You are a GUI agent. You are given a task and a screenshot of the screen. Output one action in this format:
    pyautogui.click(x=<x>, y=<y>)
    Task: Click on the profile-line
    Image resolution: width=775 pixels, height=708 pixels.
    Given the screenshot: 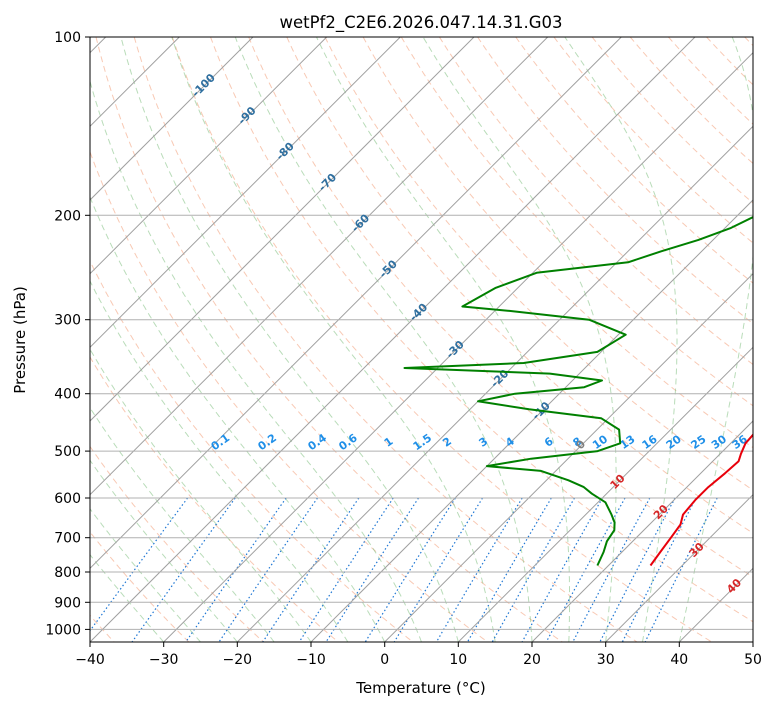 What is the action you would take?
    pyautogui.click(x=701, y=500)
    